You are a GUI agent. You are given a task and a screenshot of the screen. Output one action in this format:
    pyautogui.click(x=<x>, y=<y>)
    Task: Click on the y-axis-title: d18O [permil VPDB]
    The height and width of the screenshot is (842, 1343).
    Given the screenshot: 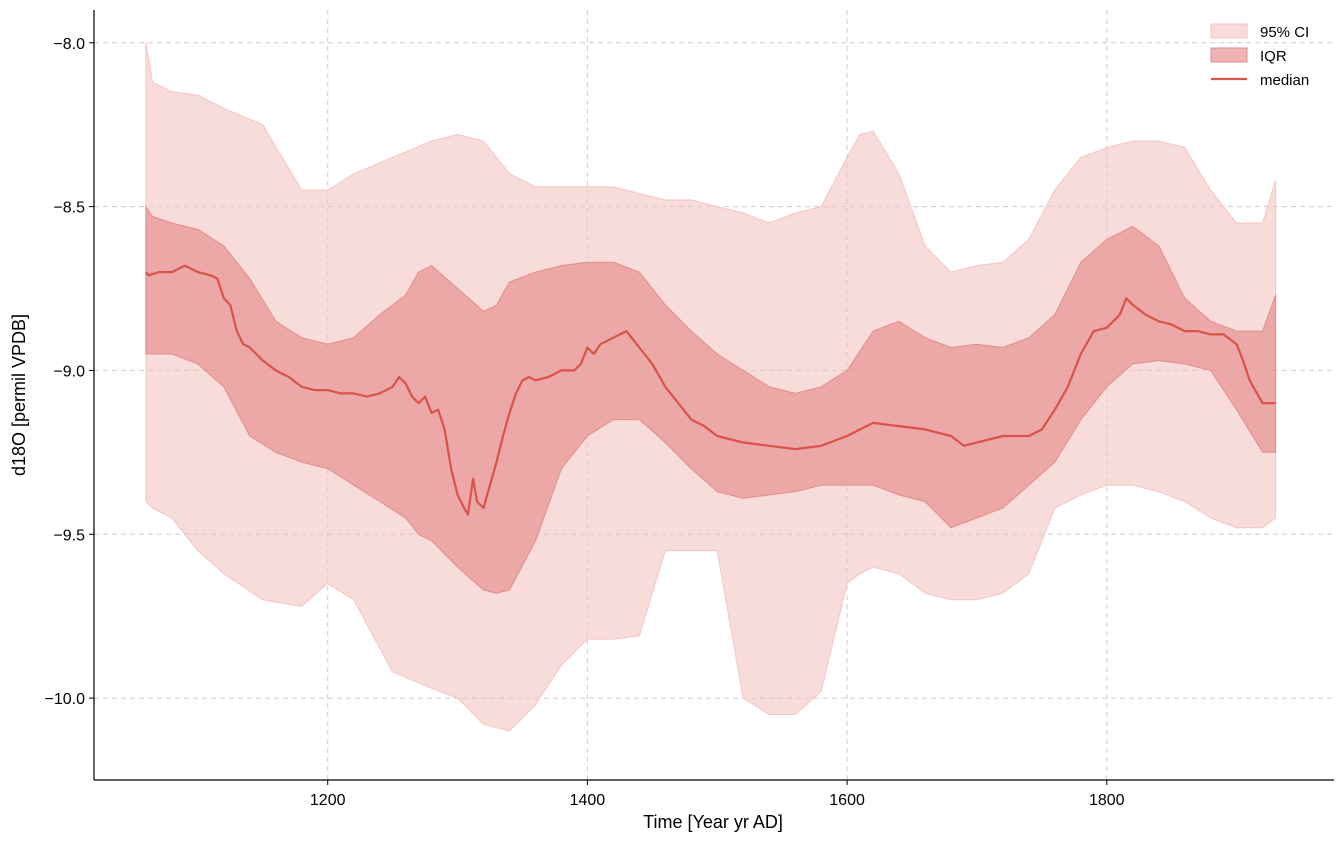 What is the action you would take?
    pyautogui.click(x=19, y=395)
    